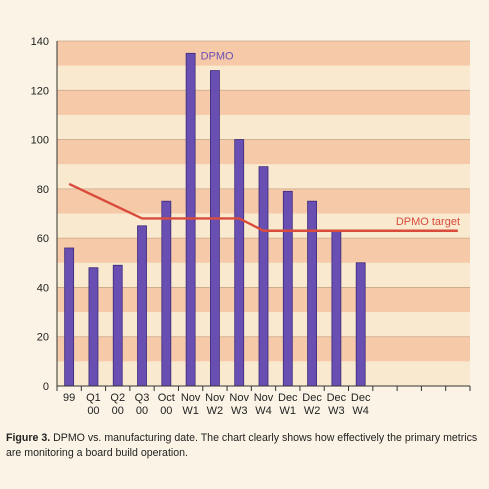 Image resolution: width=489 pixels, height=489 pixels. I want to click on caption-label: Figure 3., so click(28, 438).